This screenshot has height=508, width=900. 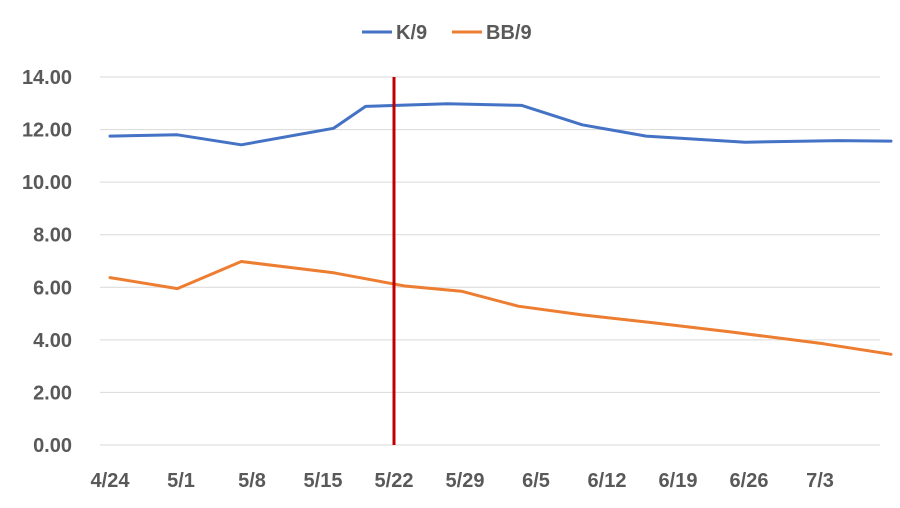 What do you see at coordinates (447, 33) in the screenshot?
I see `legend: K/9 BB/9` at bounding box center [447, 33].